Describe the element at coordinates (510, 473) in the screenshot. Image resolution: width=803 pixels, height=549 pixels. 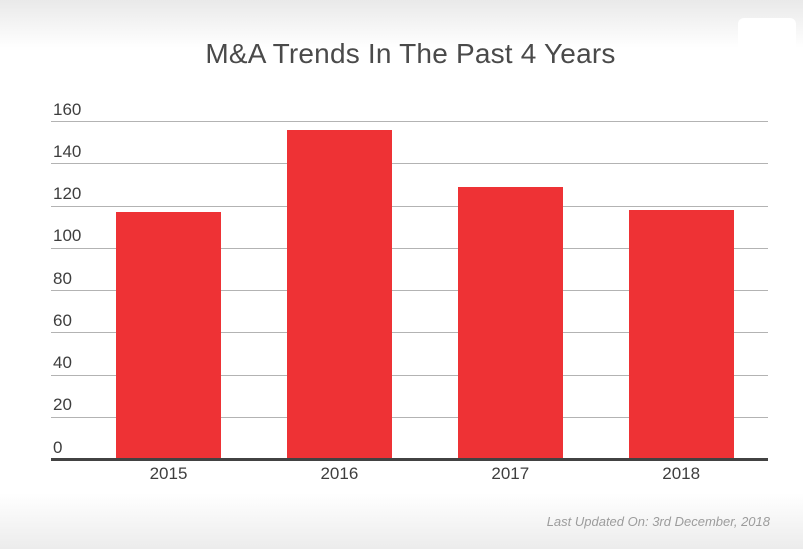
I see `x-tick-label-2017: 2017` at that location.